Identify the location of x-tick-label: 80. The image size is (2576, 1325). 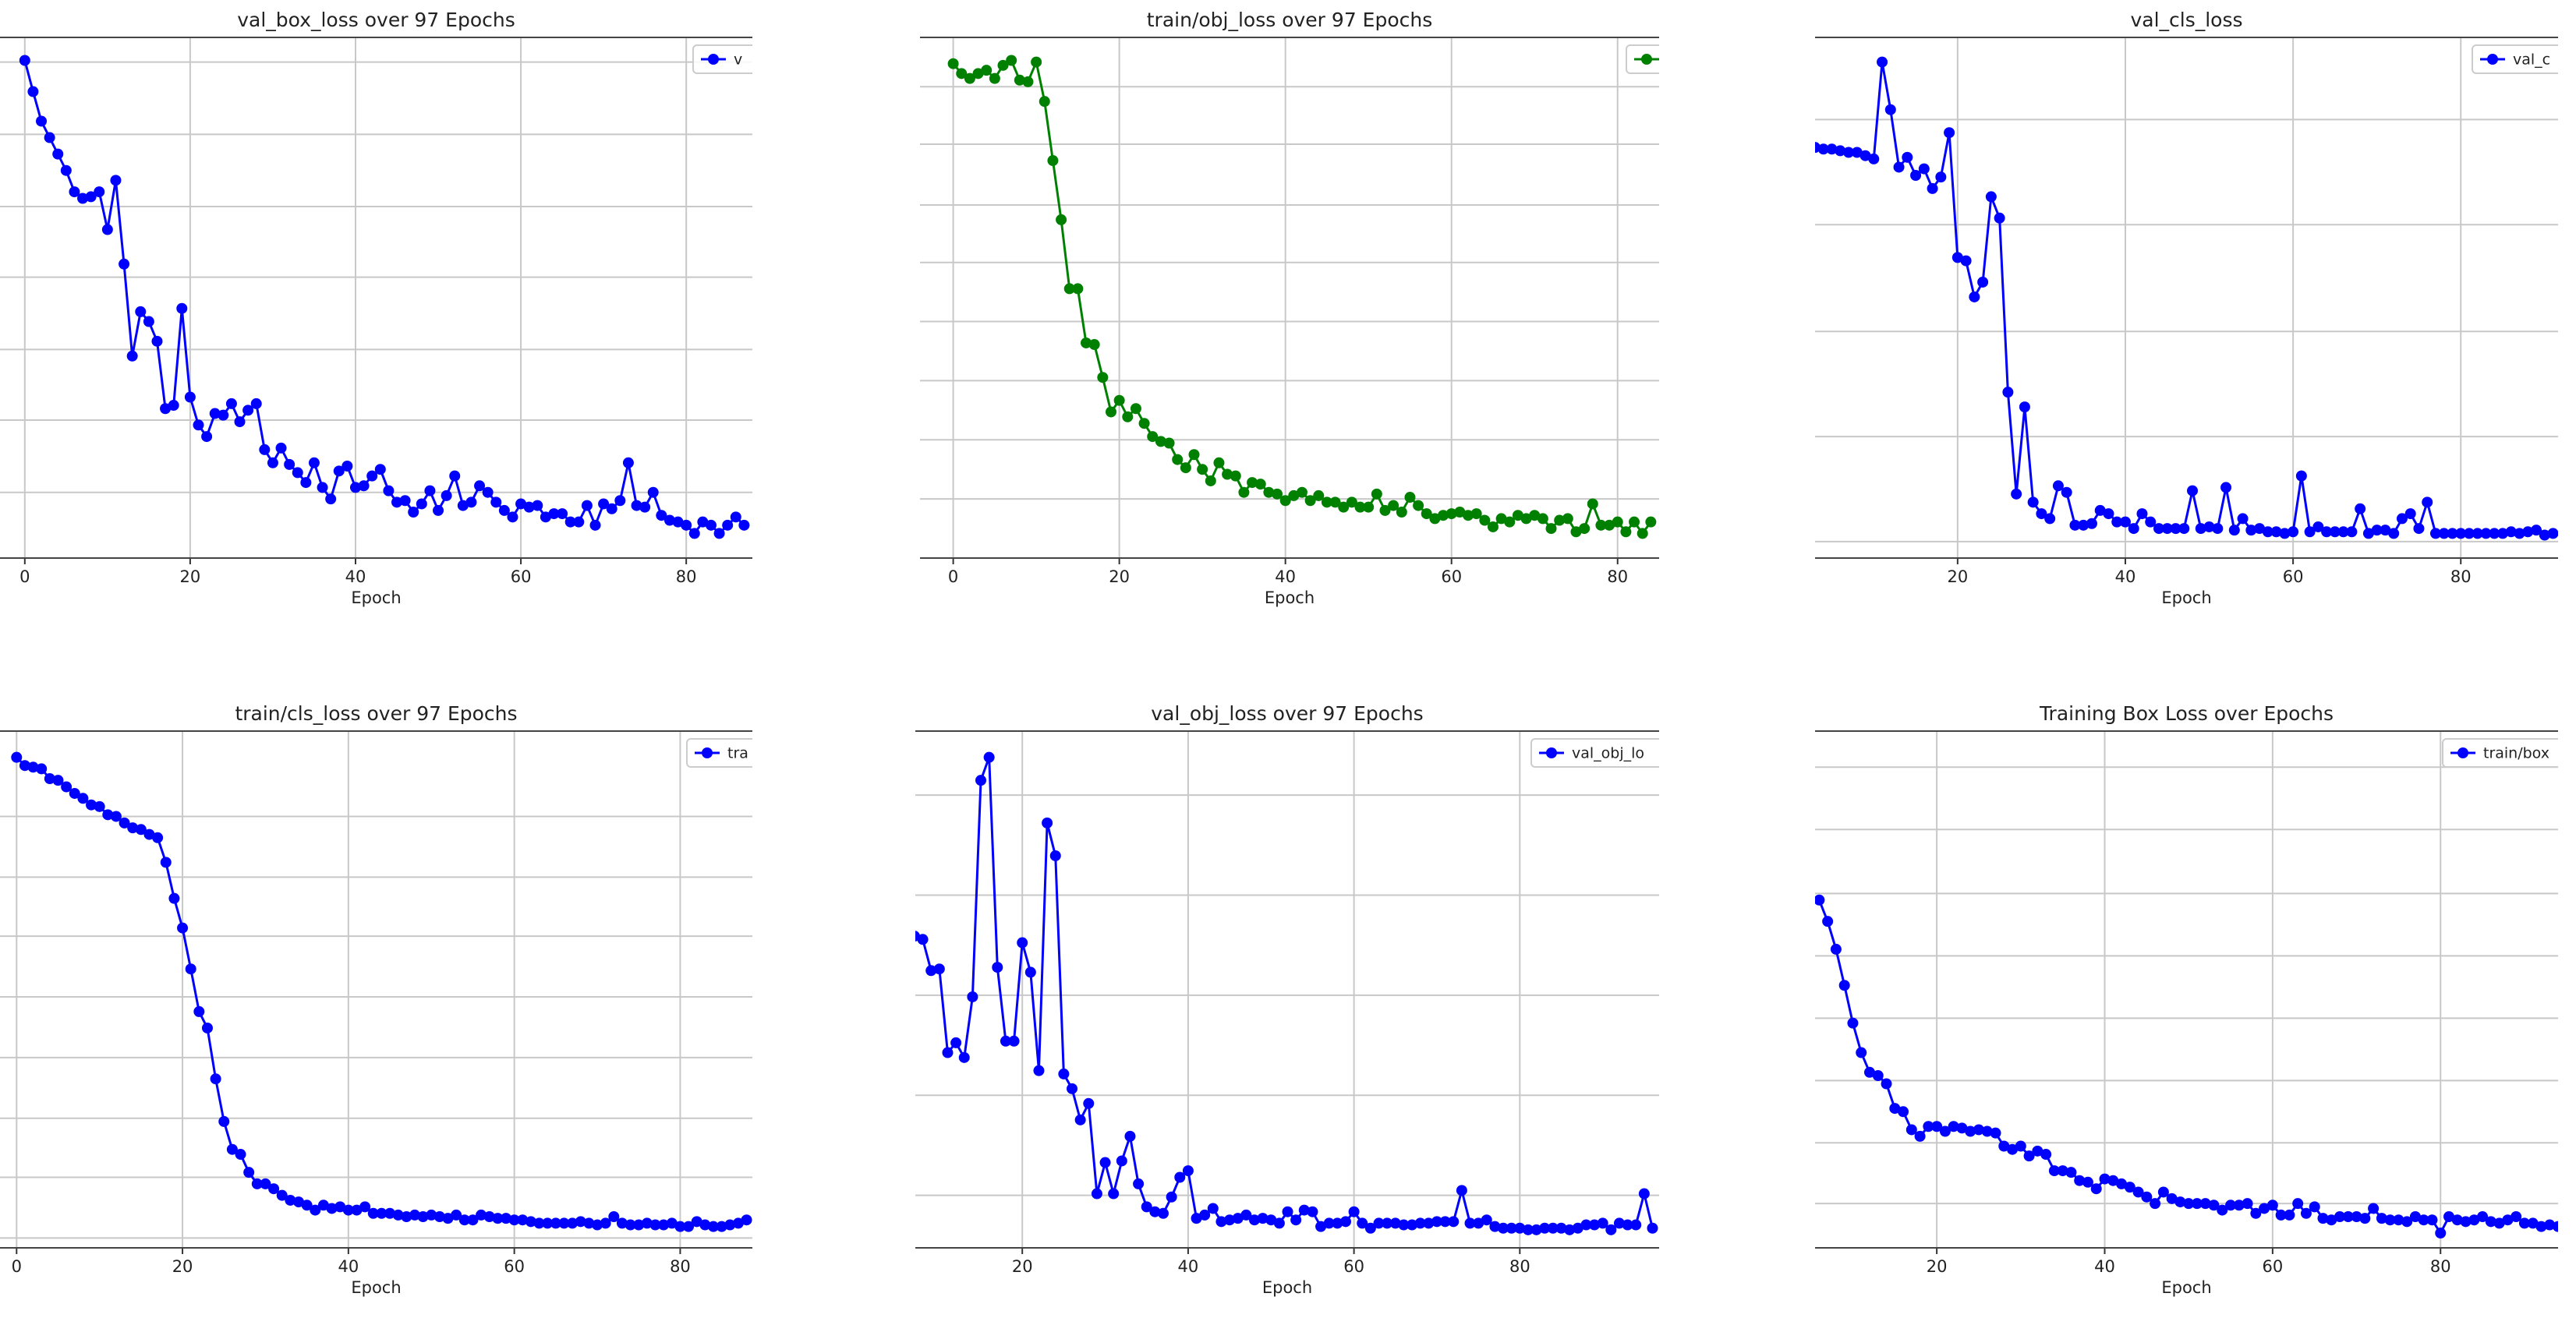
(686, 576).